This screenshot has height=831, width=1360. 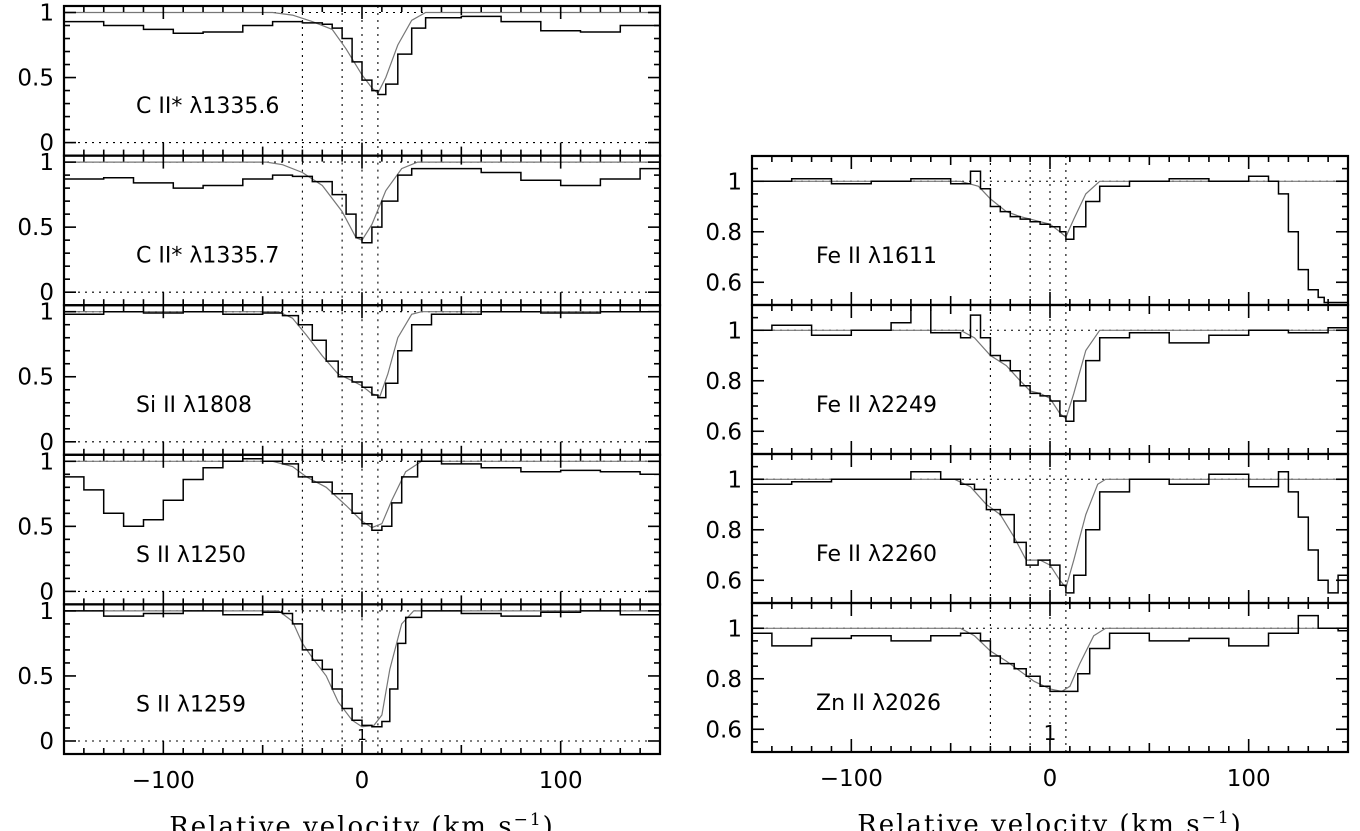 I want to click on ion-transition-label: Si II λ1808, so click(x=194, y=405).